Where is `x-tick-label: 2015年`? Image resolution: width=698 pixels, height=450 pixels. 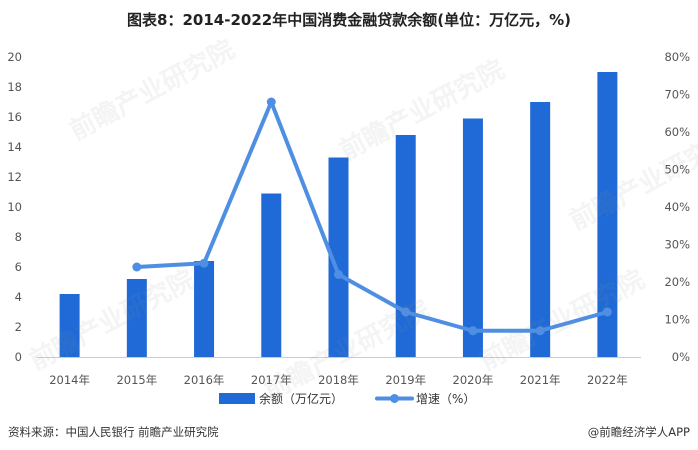 x-tick-label: 2015年 is located at coordinates (136, 380).